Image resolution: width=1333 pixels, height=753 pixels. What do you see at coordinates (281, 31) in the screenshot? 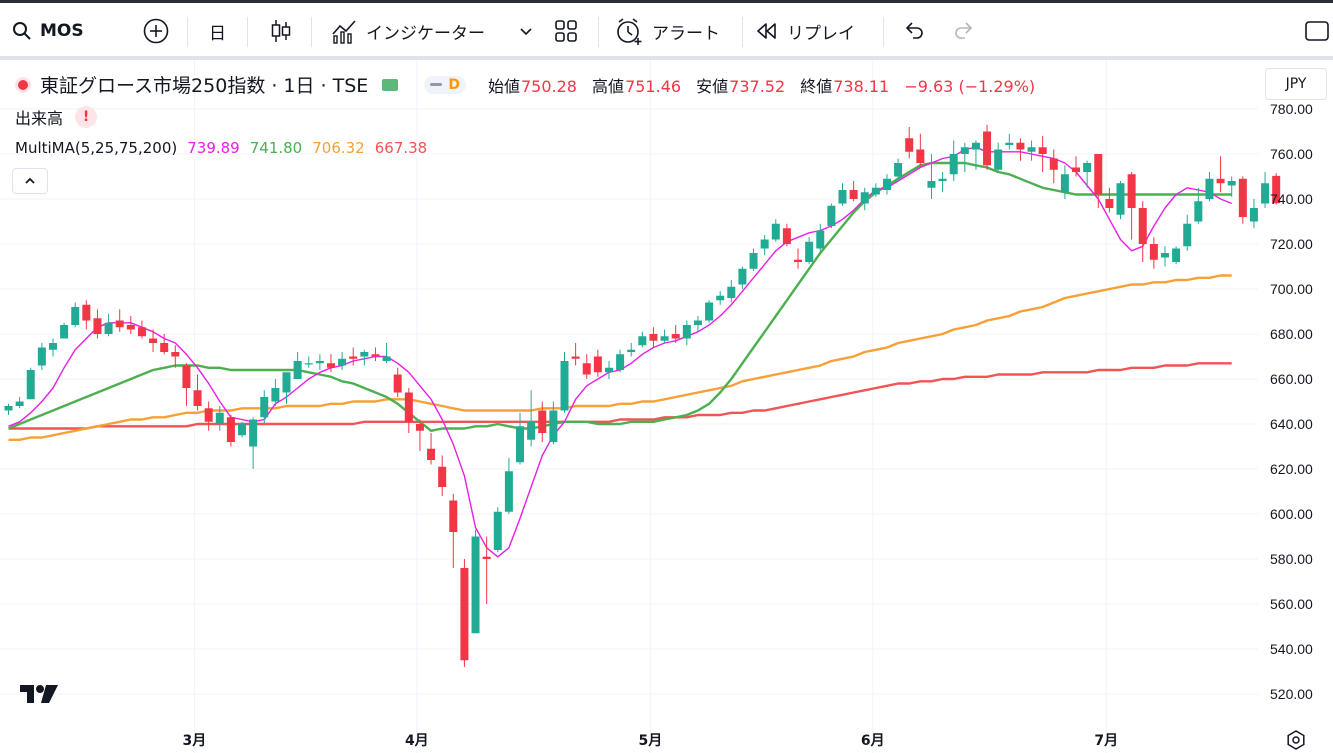
I see `chart-type-button` at bounding box center [281, 31].